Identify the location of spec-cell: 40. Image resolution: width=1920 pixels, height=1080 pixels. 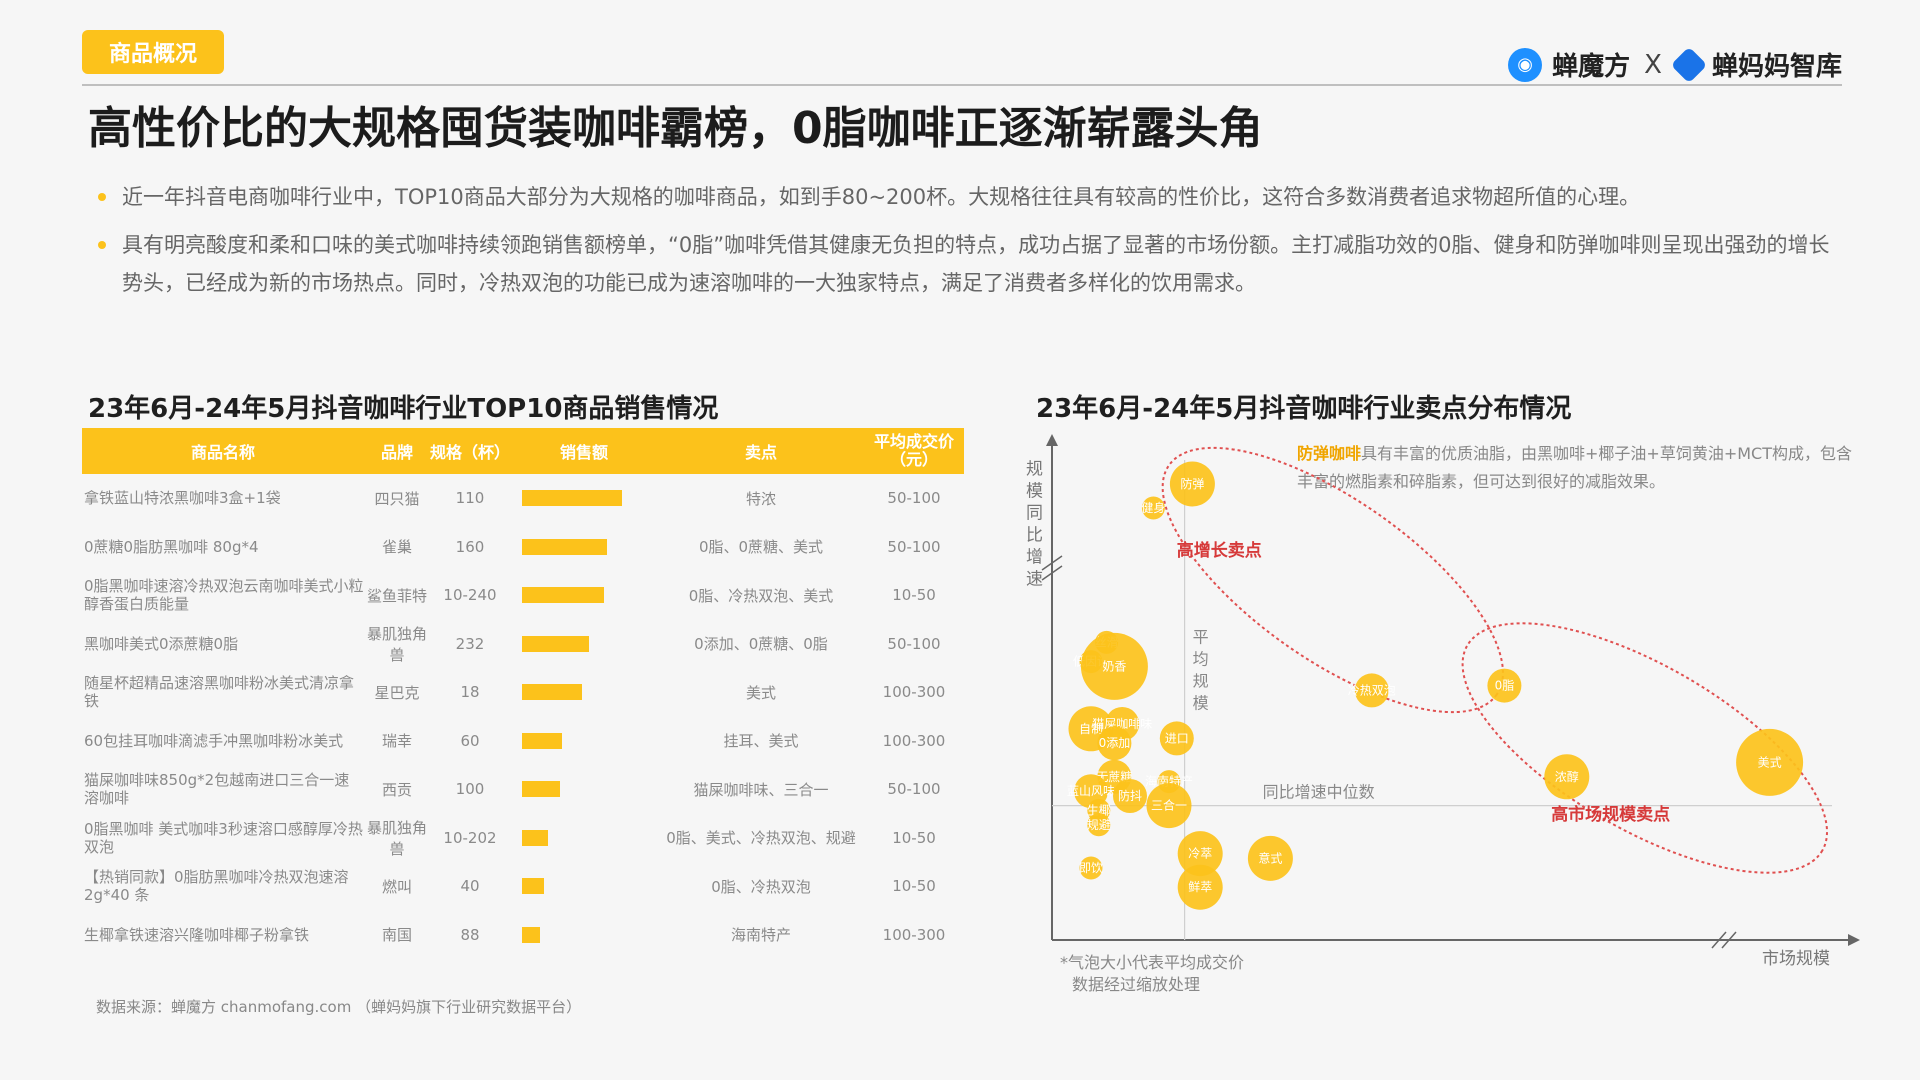
(470, 886).